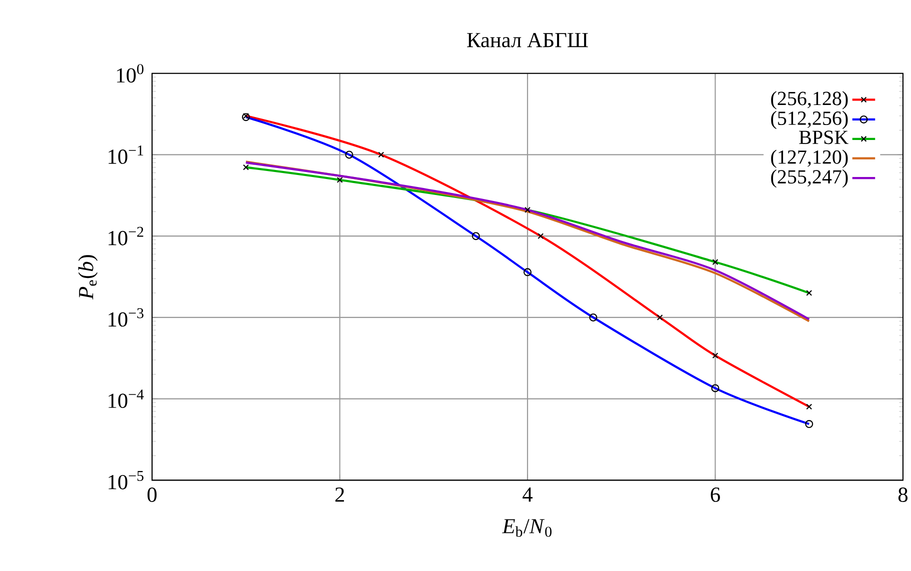 The height and width of the screenshot is (571, 911). I want to click on legend-label: (256,128), so click(809, 100).